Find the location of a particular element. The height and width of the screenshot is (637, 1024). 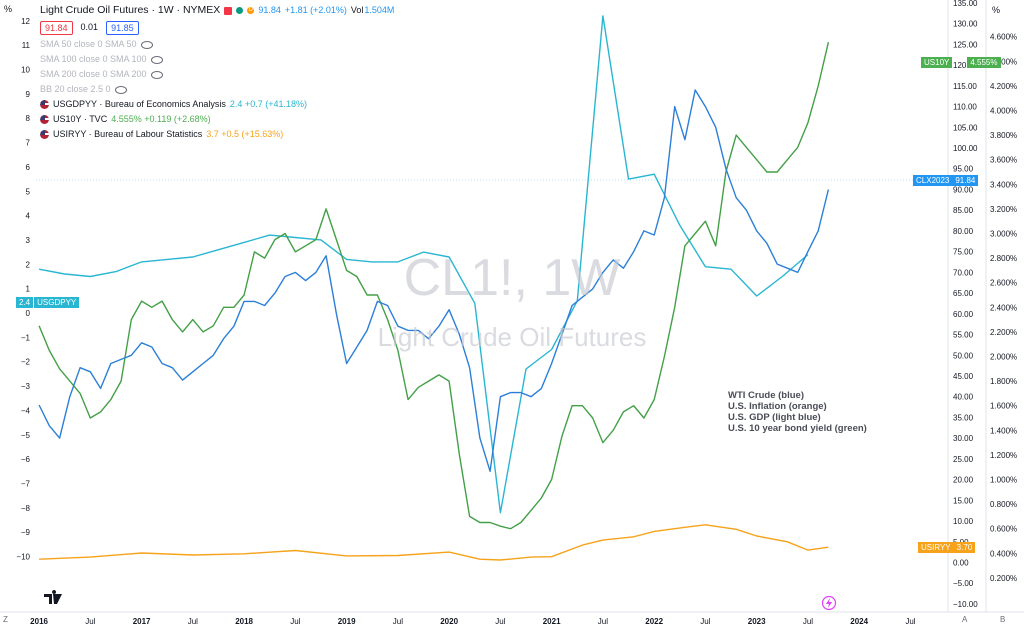

badge-clx2023: CLX2023 91.84 is located at coordinates (946, 180).